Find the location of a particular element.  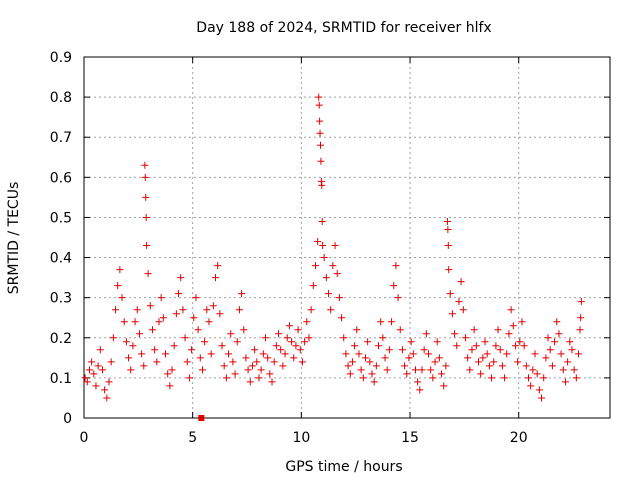

y-tick-label: 0.3 is located at coordinates (61, 299).